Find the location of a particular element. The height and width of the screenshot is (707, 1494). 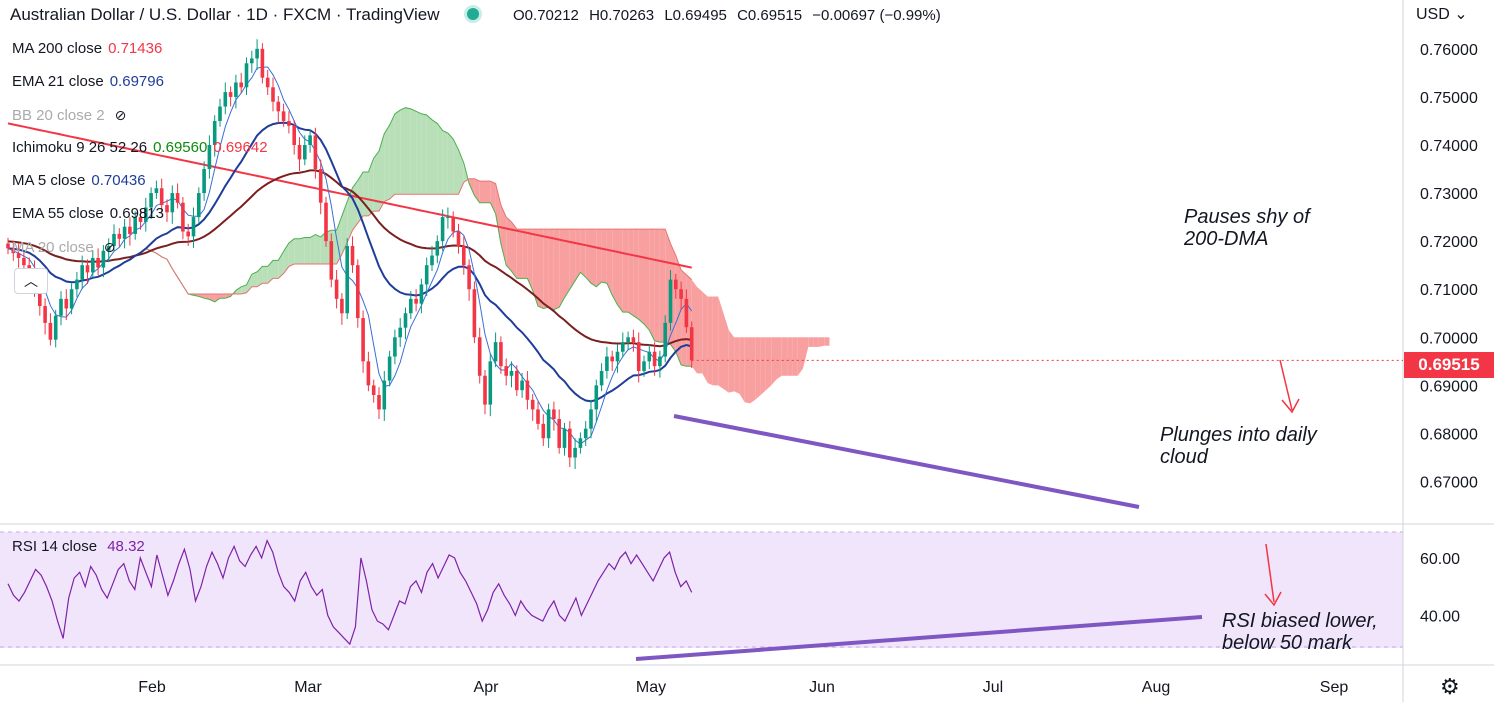

y-tick-label: 0.71000 is located at coordinates (1449, 290).